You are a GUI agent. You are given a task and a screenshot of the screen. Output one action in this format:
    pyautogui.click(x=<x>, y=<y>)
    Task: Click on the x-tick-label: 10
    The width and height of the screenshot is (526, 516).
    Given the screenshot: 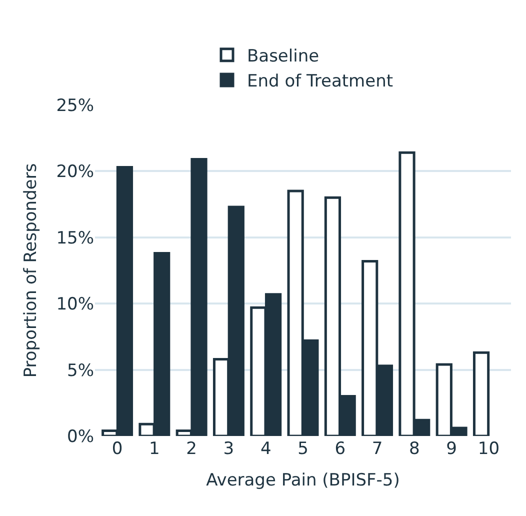 What is the action you would take?
    pyautogui.click(x=489, y=449)
    